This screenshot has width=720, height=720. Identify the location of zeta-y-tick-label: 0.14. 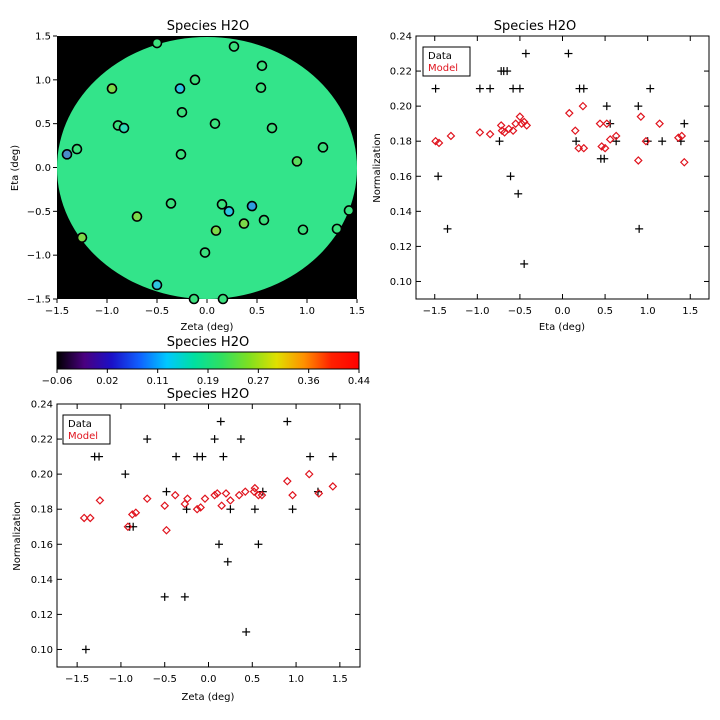
(42, 580).